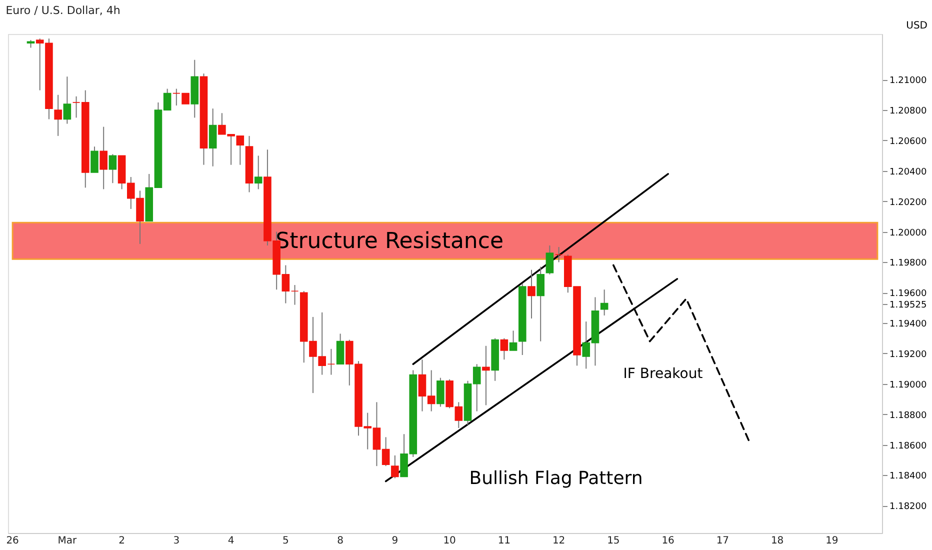 The width and height of the screenshot is (932, 550). What do you see at coordinates (121, 541) in the screenshot?
I see `x-tick-label: 2` at bounding box center [121, 541].